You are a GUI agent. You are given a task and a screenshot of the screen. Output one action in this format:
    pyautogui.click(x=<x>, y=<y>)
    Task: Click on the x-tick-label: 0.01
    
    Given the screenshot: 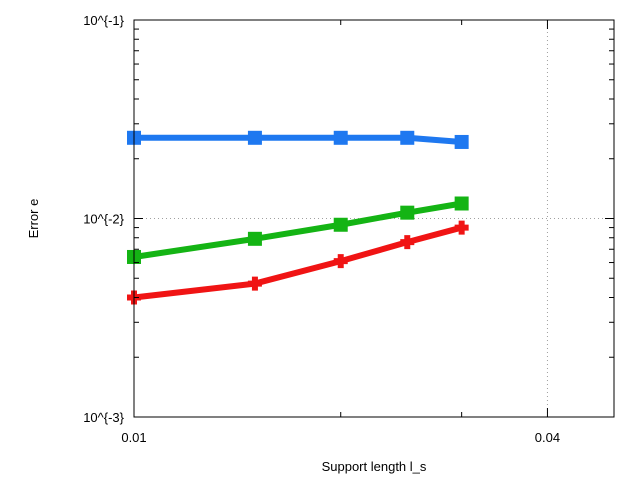 What is the action you would take?
    pyautogui.click(x=133, y=437)
    